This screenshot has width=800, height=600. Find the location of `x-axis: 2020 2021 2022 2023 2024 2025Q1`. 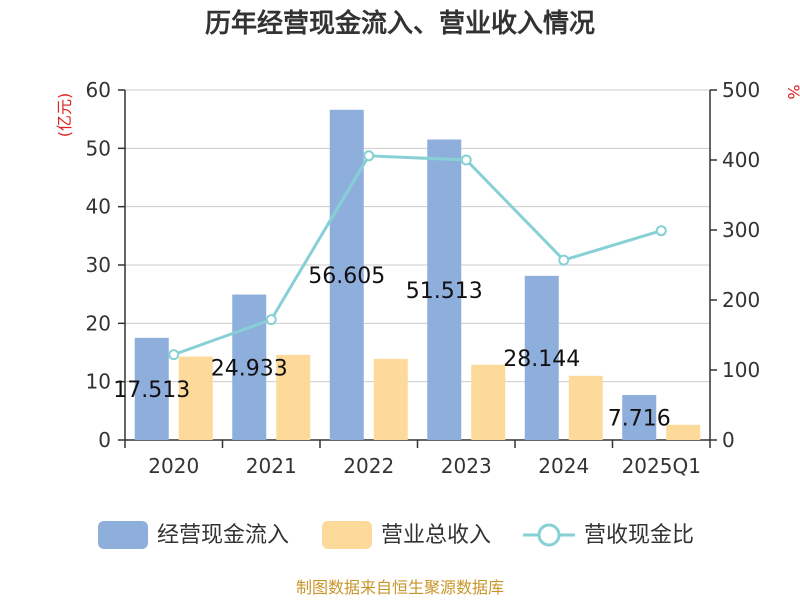

x-axis: 2020 2021 2022 2023 2024 2025Q1 is located at coordinates (417, 458).